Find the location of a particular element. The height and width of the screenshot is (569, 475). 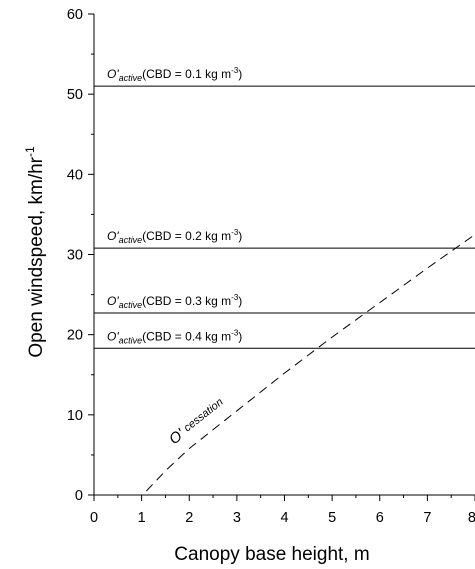

y-axis-title: Open windspeed, km/hr-1 is located at coordinates (35, 252).